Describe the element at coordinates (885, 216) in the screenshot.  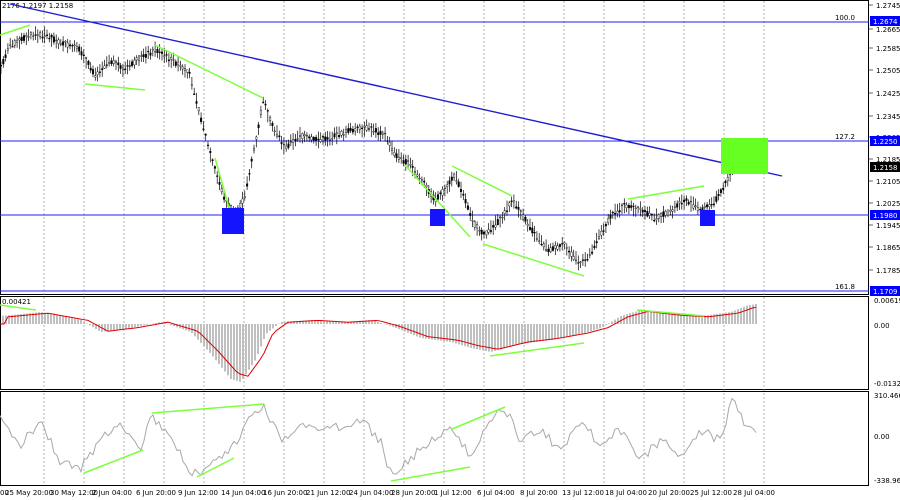
I see `price-label-3: 1.1980` at that location.